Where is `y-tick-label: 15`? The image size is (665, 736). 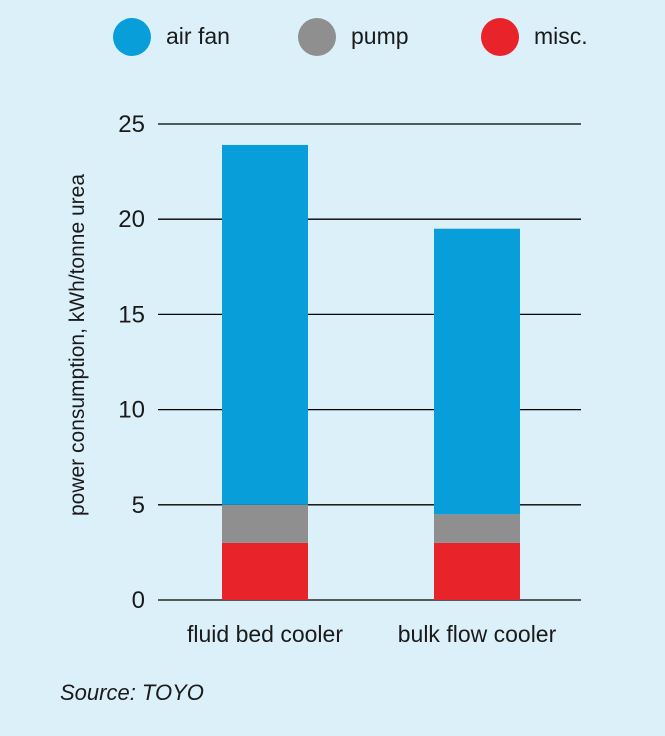
y-tick-label: 15 is located at coordinates (131, 314).